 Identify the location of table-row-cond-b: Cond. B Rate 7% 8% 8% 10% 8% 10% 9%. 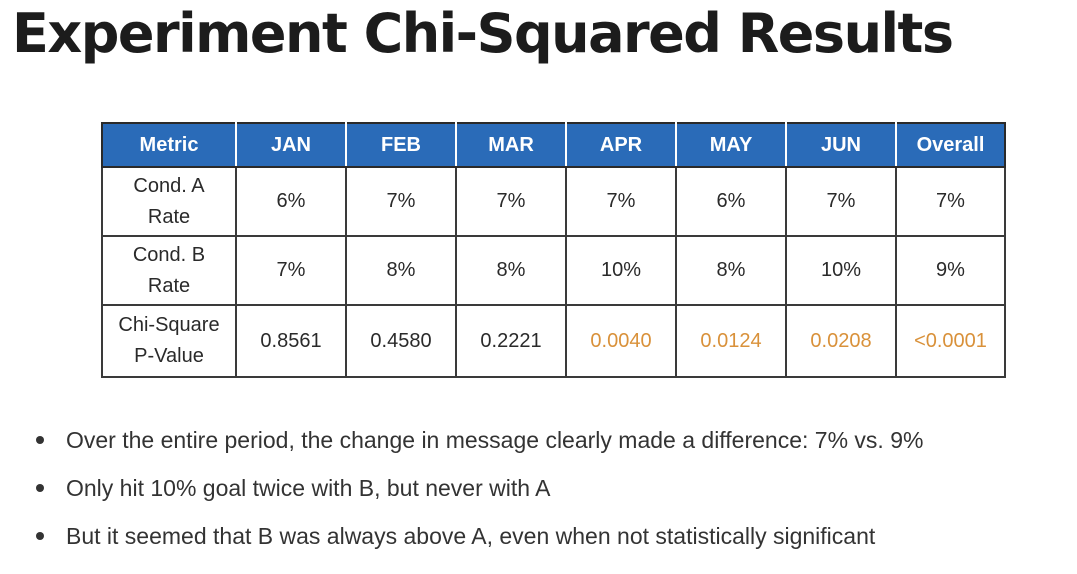
(553, 270).